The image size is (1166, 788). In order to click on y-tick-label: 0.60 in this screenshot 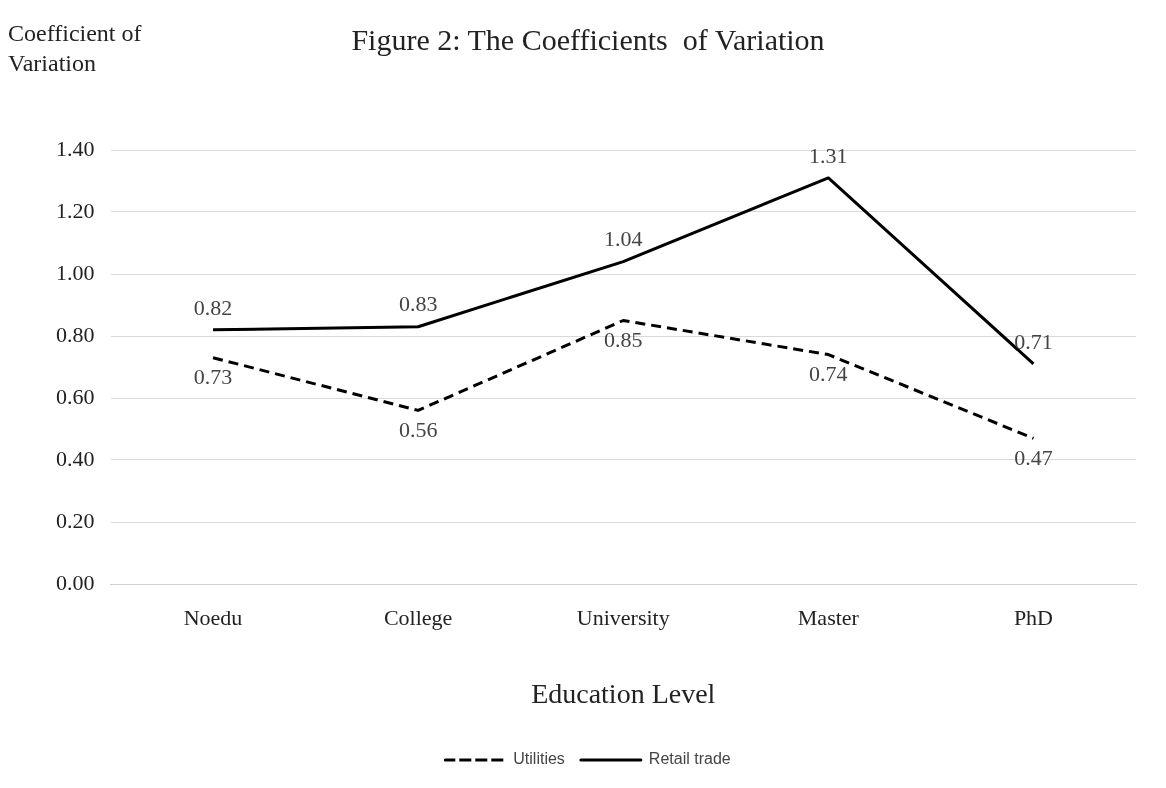, I will do `click(75, 396)`.